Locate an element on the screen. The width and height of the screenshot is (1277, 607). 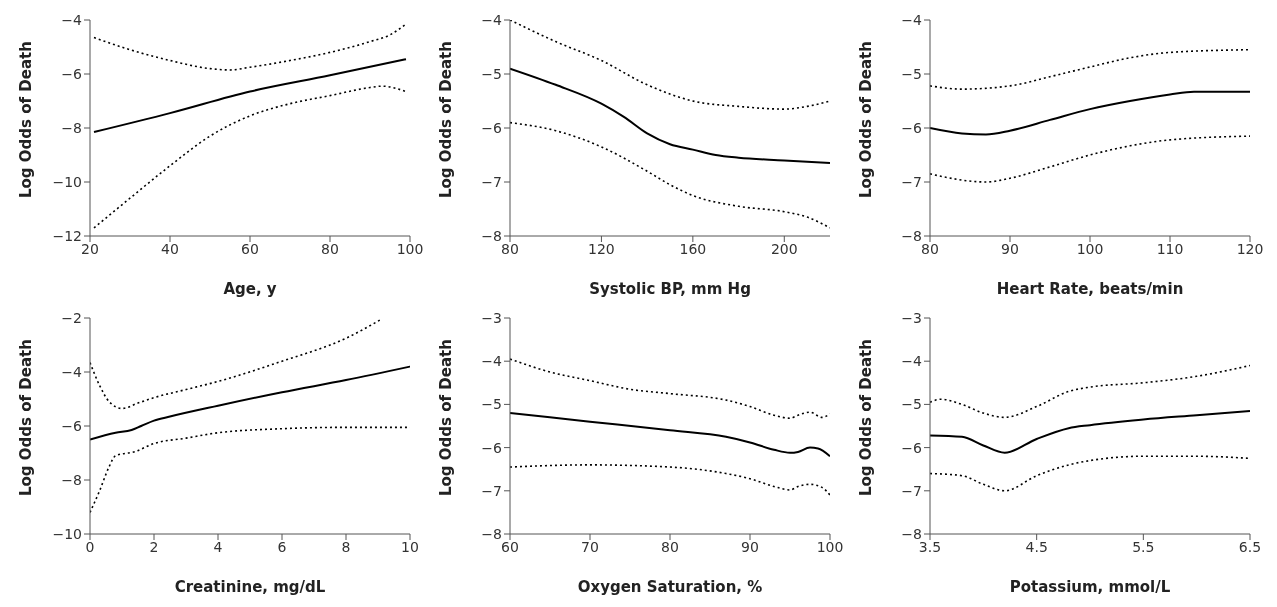
x-tick-label: 4.5 is located at coordinates (1036, 546).